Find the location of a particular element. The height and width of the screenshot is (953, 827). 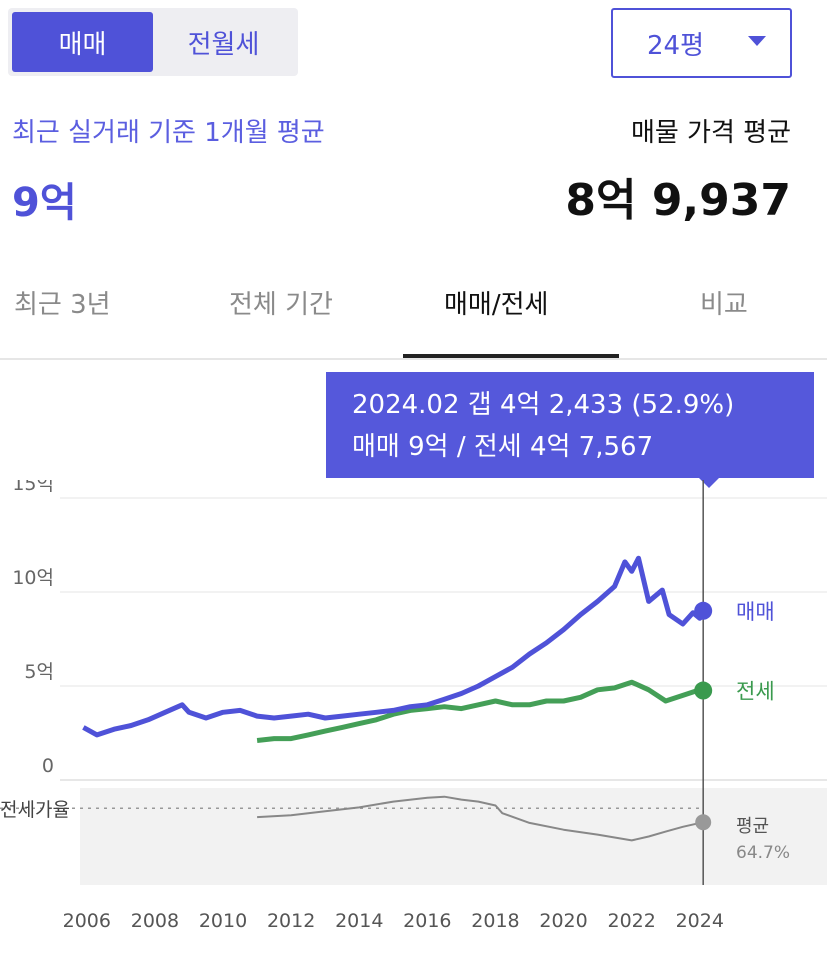

y-tick-label: 15억 is located at coordinates (33, 487).